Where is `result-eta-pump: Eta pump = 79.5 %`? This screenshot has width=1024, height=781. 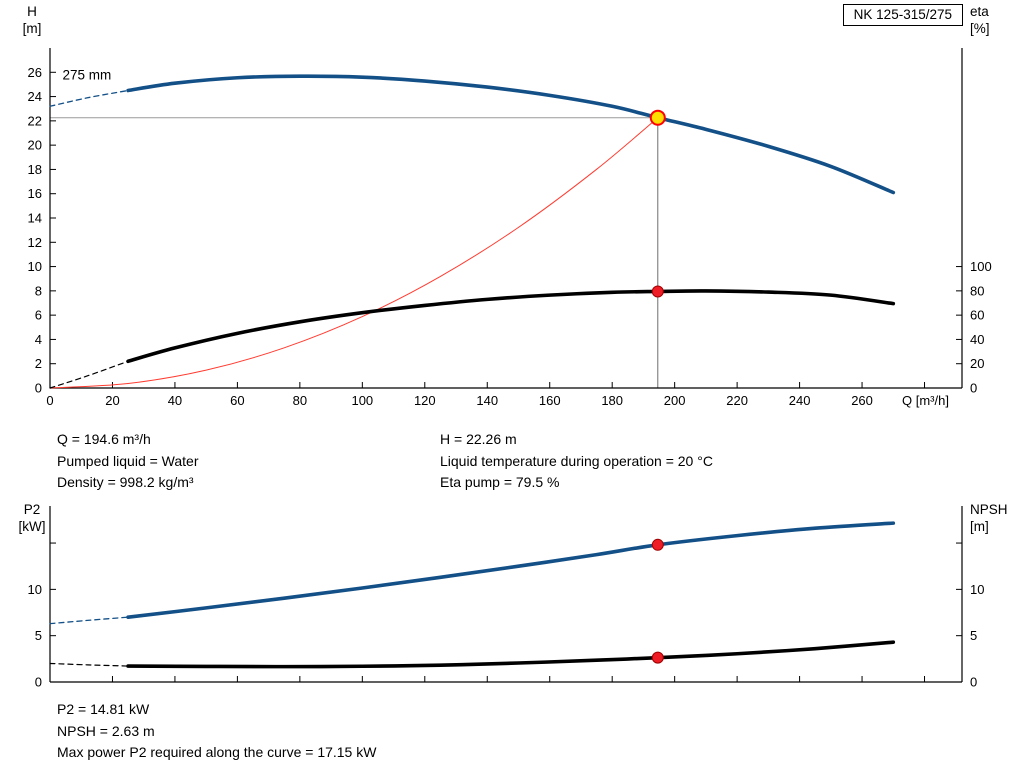
result-eta-pump: Eta pump = 79.5 % is located at coordinates (500, 482).